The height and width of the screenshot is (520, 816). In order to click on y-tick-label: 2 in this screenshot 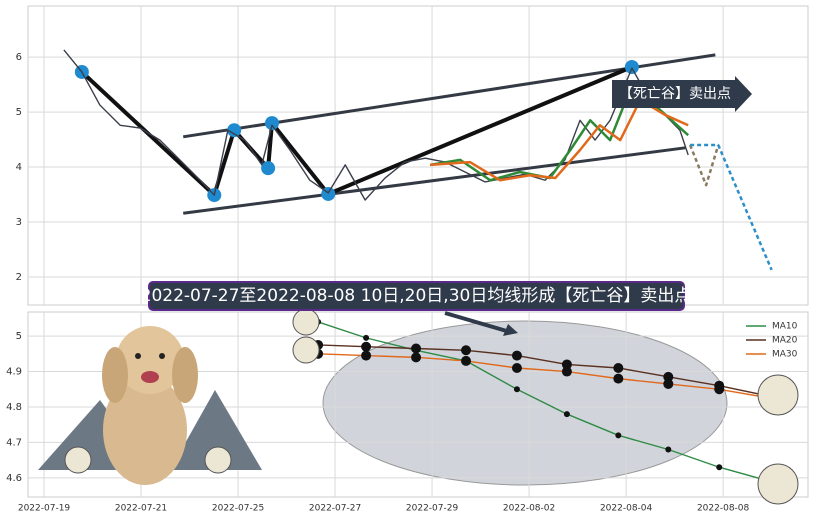, I will do `click(19, 277)`.